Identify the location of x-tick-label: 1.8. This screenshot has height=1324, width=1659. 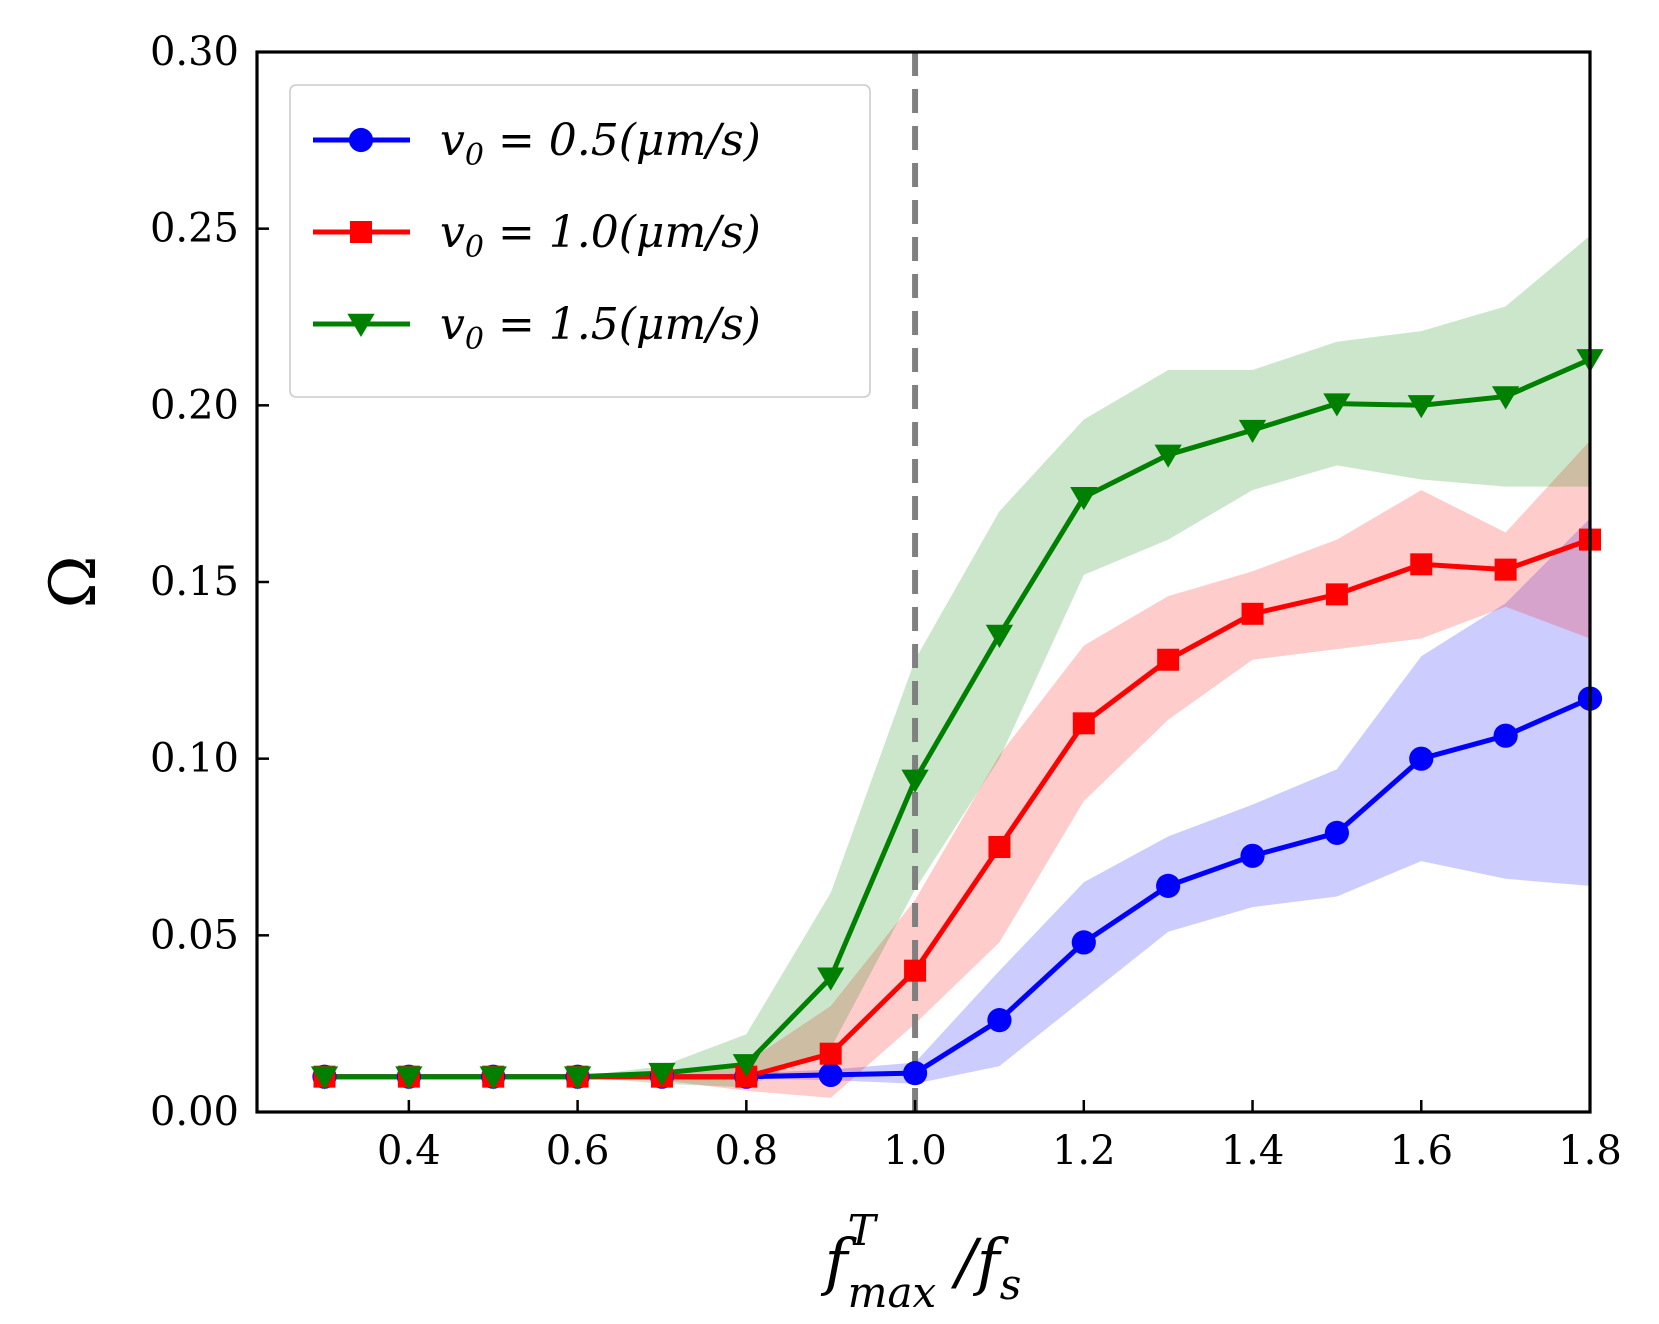
(1590, 1151).